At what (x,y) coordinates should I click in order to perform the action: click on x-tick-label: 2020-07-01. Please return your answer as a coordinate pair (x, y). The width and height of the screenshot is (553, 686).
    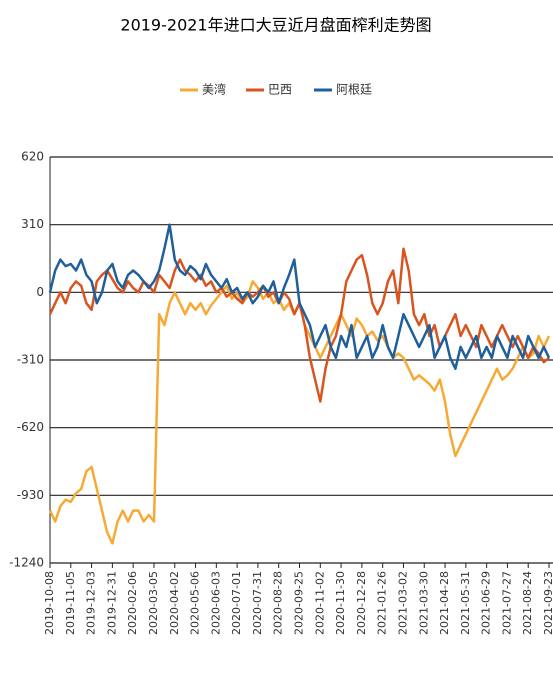
    Looking at the image, I should click on (236, 603).